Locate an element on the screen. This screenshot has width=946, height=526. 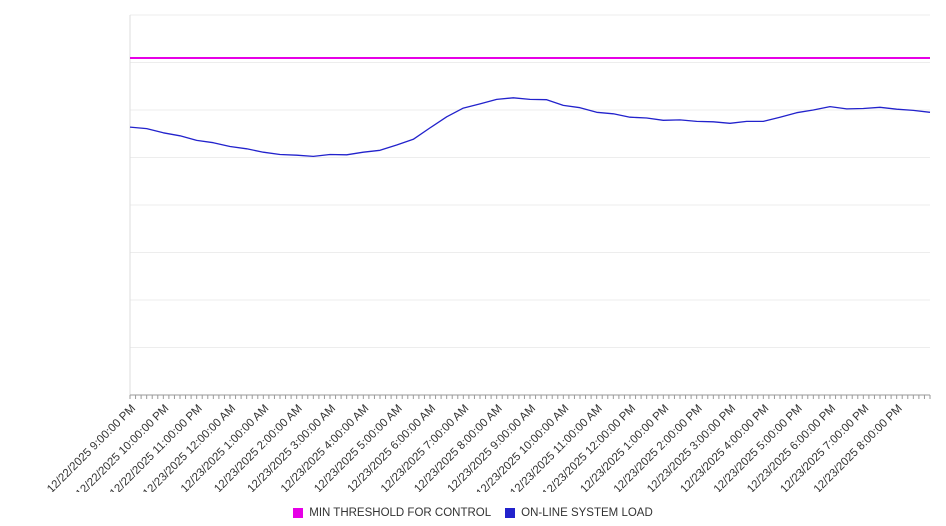
legend-item-min-threshold: MIN THRESHOLD FOR CONTROL is located at coordinates (392, 513).